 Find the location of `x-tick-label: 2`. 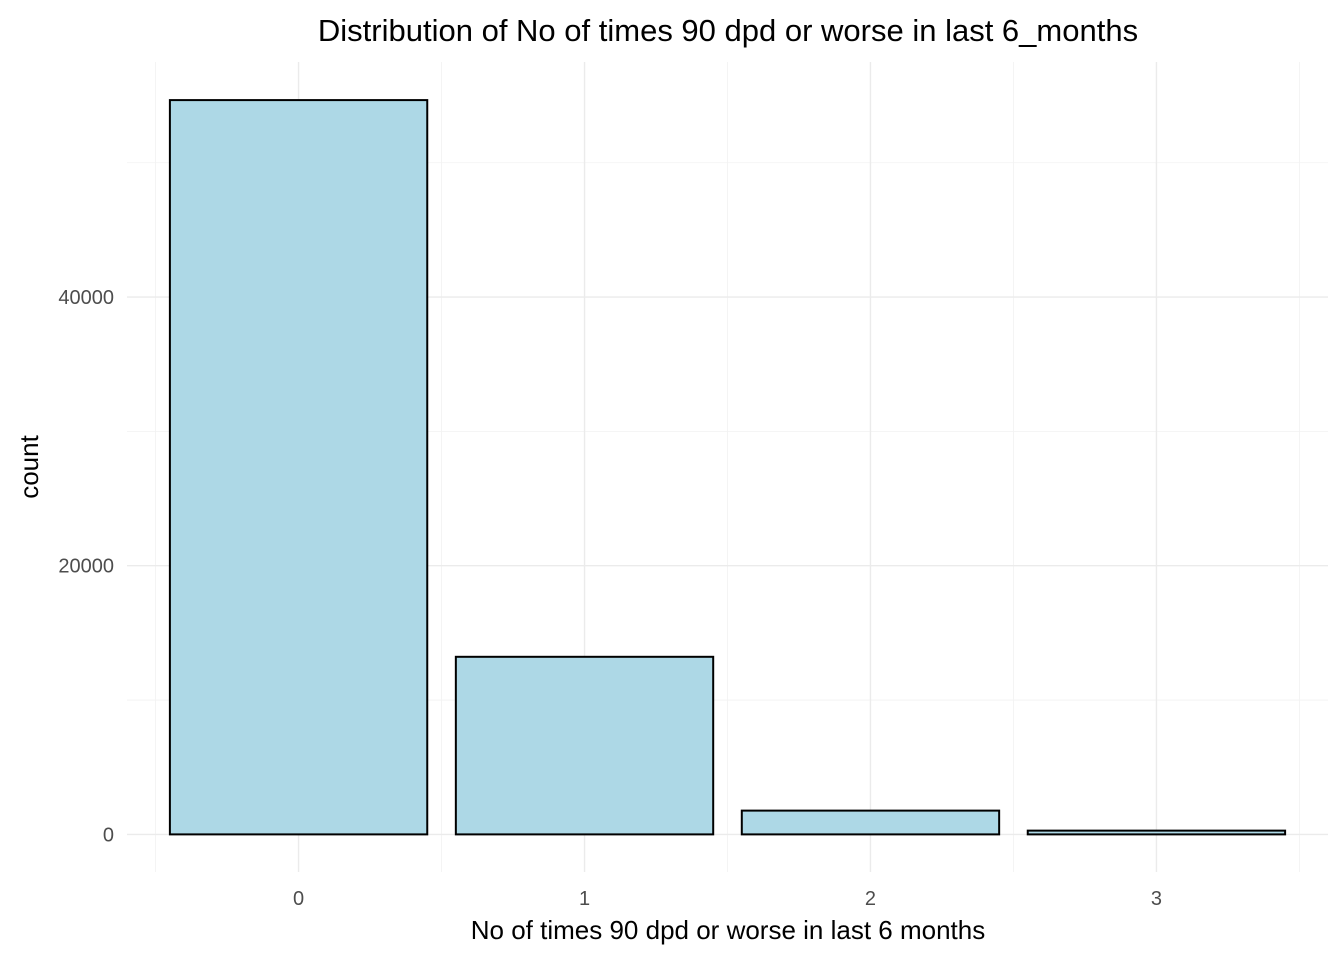

x-tick-label: 2 is located at coordinates (870, 899).